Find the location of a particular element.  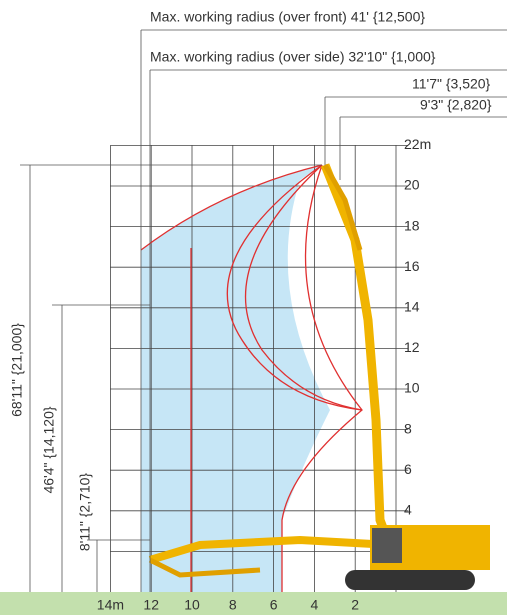

y-label: 18 is located at coordinates (412, 225).